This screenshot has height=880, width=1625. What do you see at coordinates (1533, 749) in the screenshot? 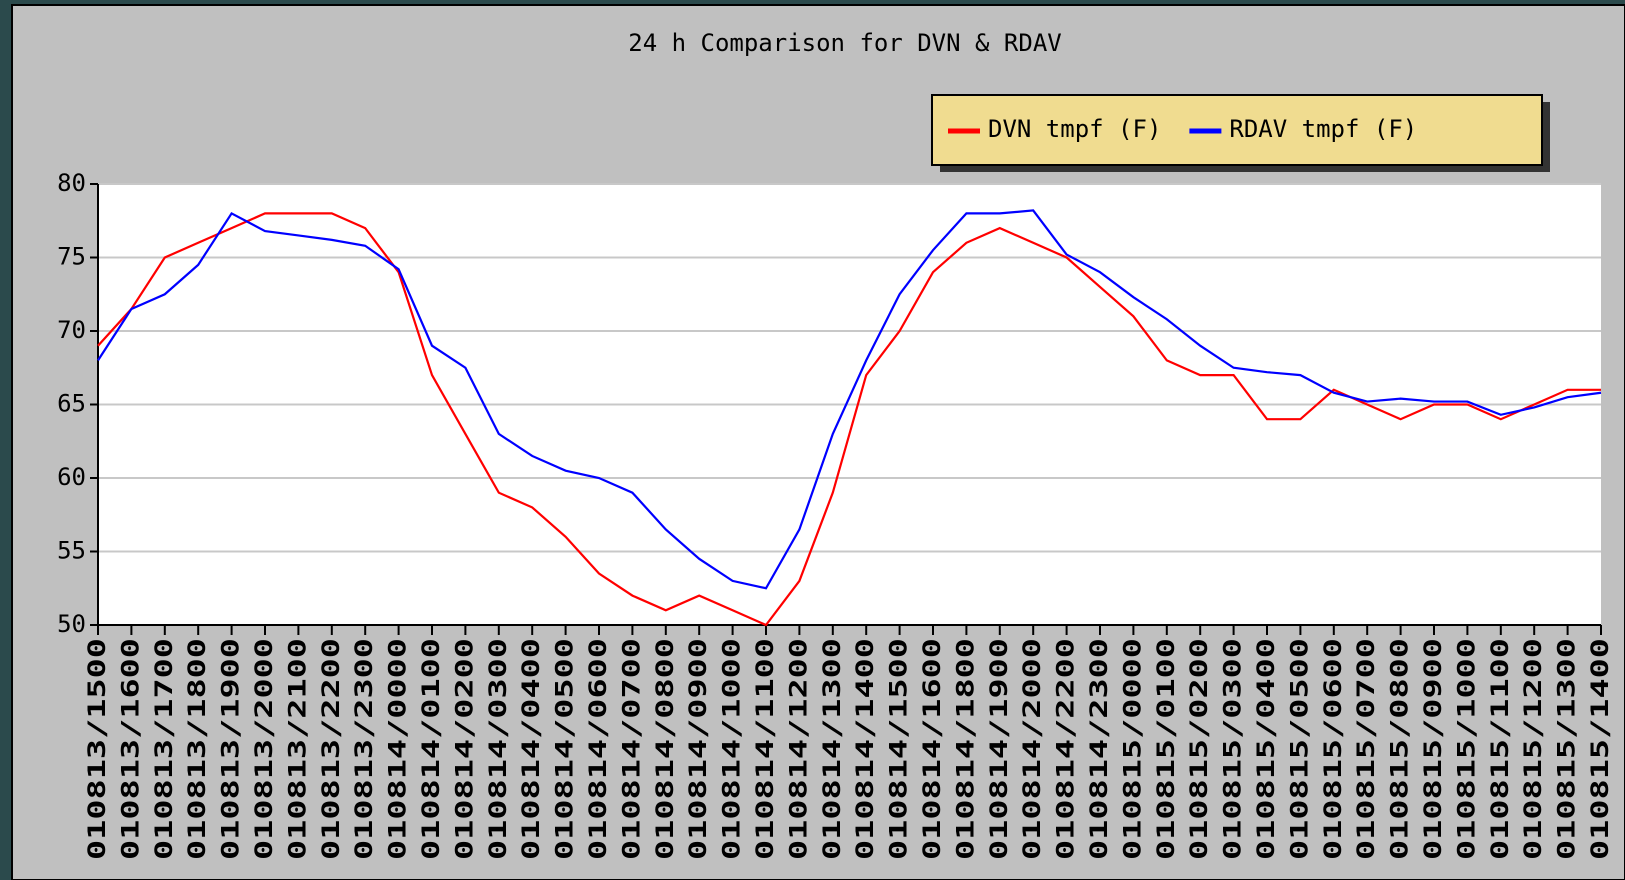
I see `x-tick-label: 010815/1200` at bounding box center [1533, 749].